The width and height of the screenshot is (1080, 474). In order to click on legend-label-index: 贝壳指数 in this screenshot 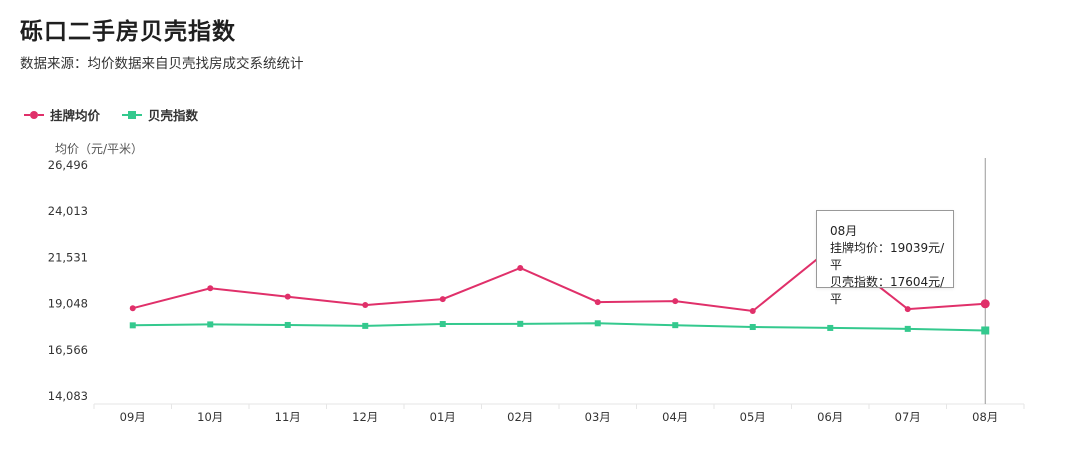, I will do `click(173, 115)`.